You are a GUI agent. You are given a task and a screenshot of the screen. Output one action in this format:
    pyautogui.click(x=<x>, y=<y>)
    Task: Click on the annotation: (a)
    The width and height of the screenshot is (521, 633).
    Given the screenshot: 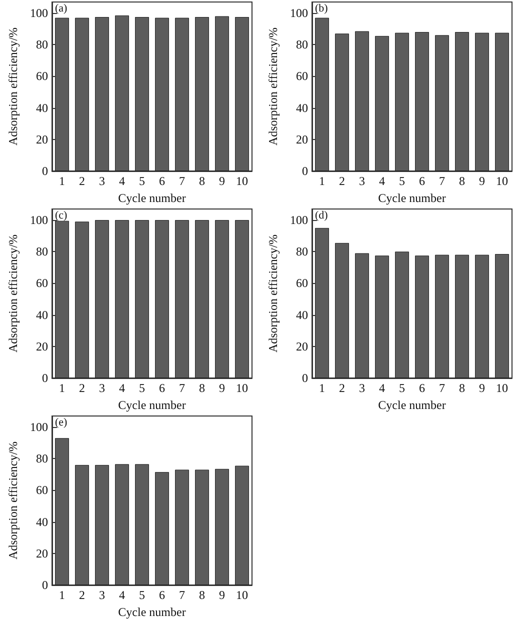 What is the action you would take?
    pyautogui.click(x=61, y=8)
    